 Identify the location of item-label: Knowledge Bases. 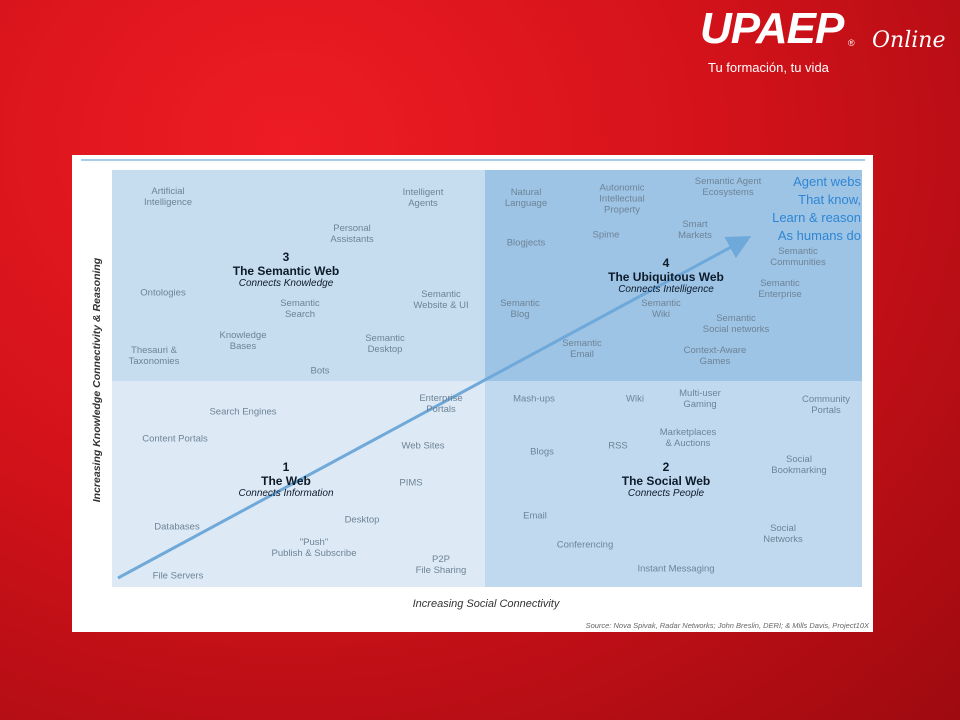
(242, 341).